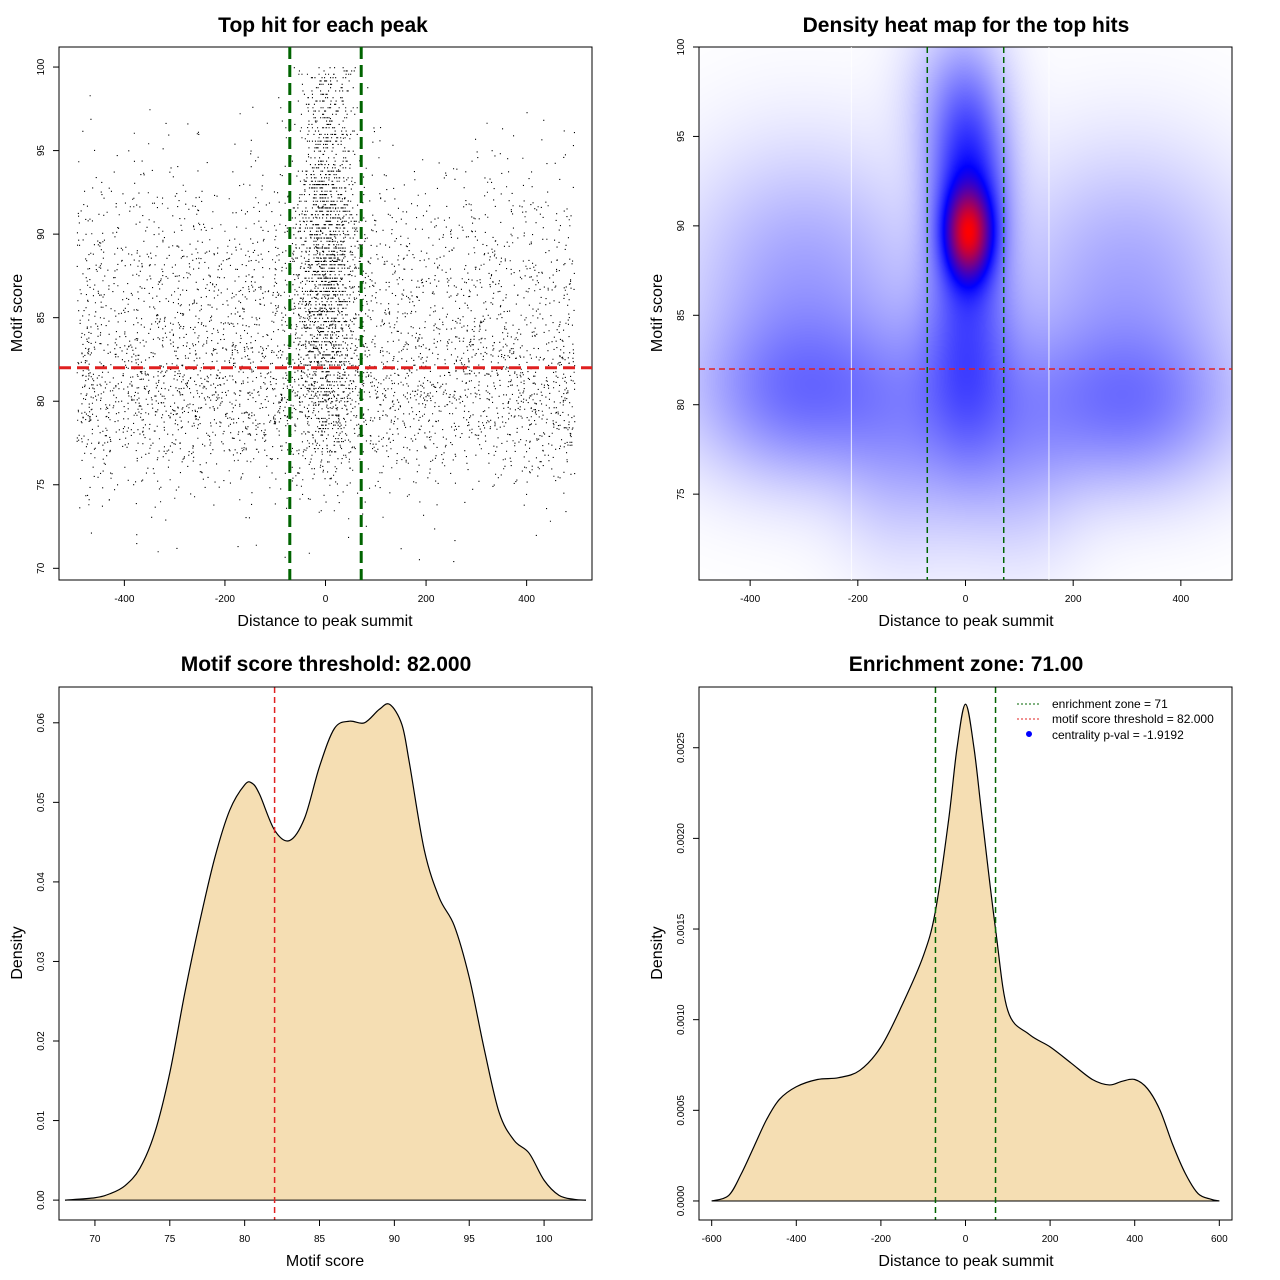 The width and height of the screenshot is (1280, 1280). Describe the element at coordinates (681, 136) in the screenshot. I see `heatmap-y-tick-label: 95` at that location.